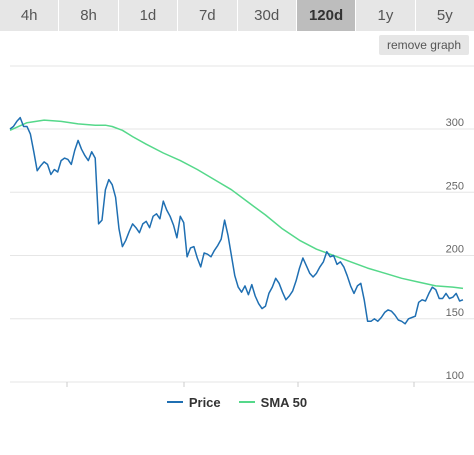 The height and width of the screenshot is (455, 474). I want to click on chart-legend: Price SMA 50, so click(237, 402).